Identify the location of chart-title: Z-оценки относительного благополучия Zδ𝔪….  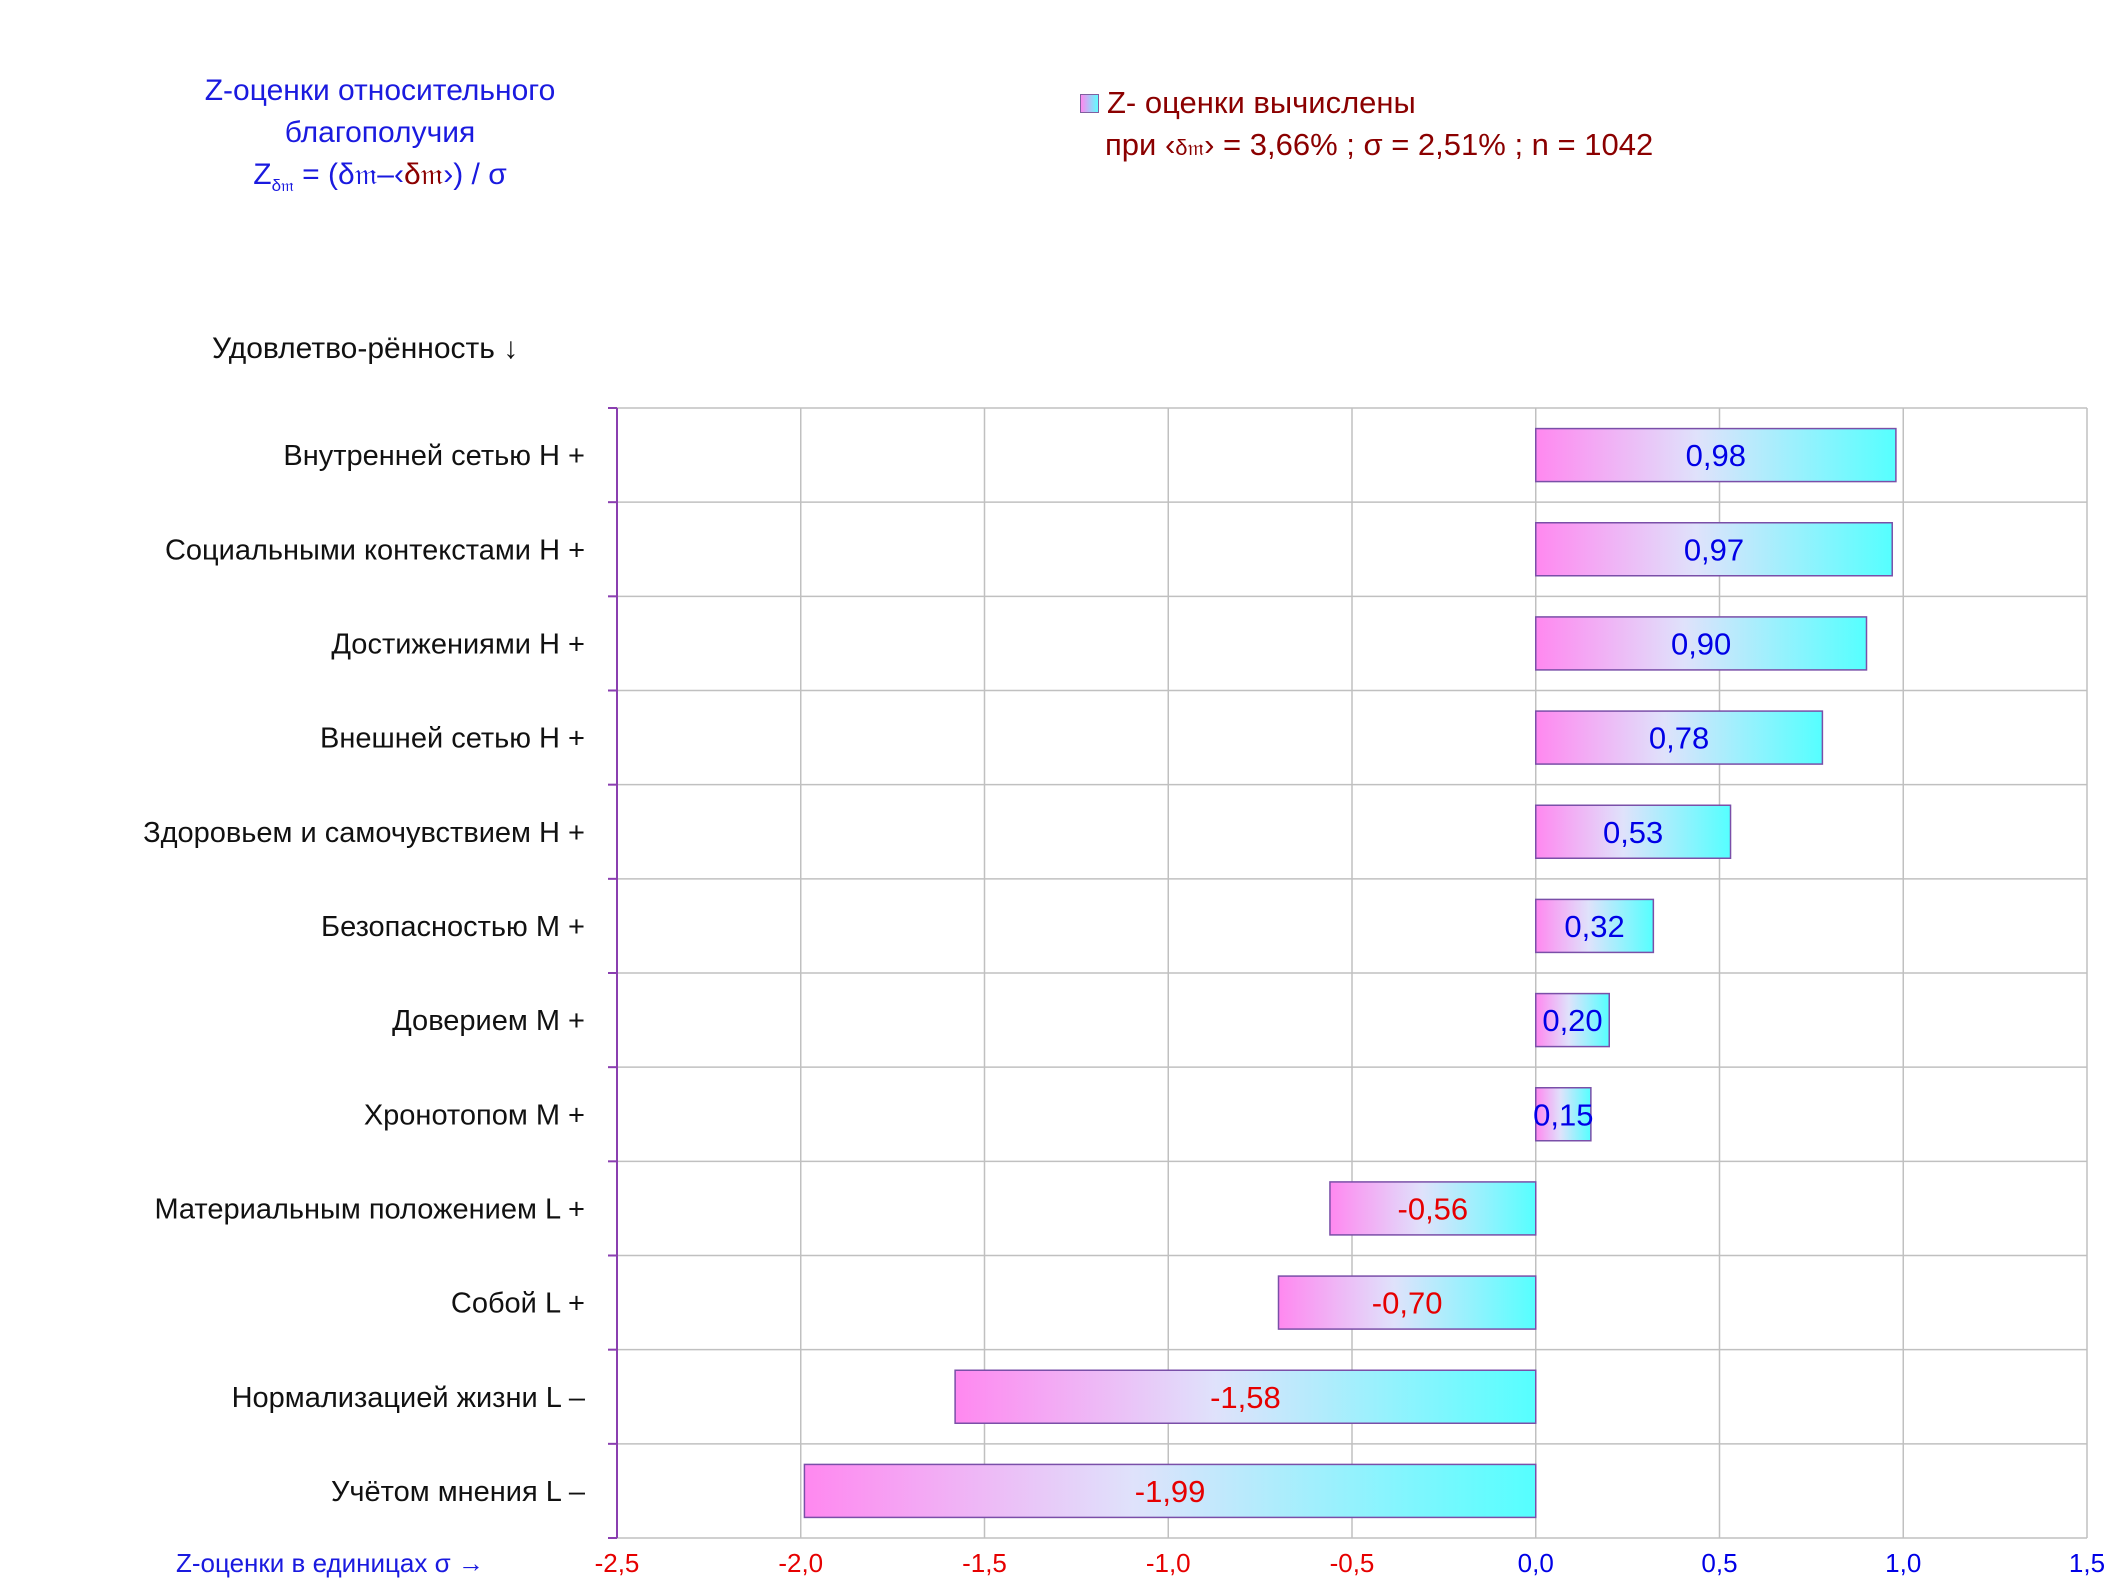
(380, 138).